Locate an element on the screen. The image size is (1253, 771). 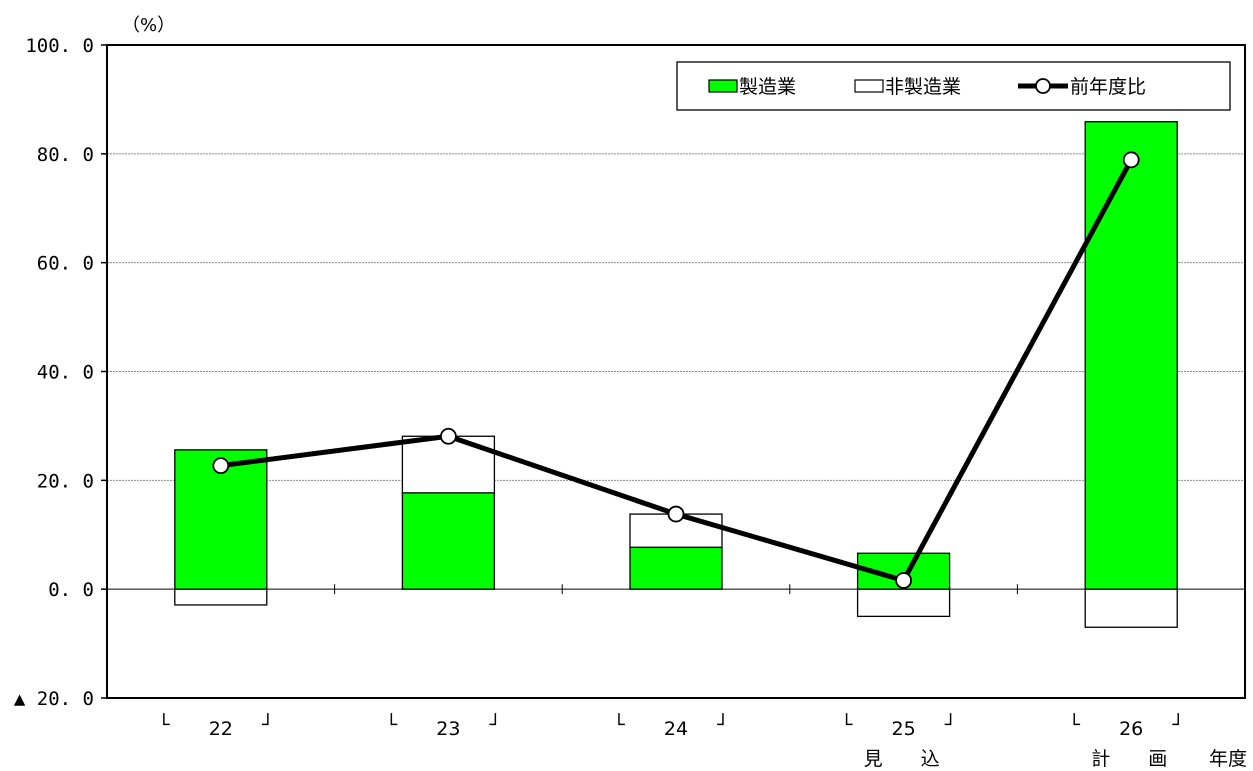
legend: 製造業 非製造業 前年度比 is located at coordinates (953, 86).